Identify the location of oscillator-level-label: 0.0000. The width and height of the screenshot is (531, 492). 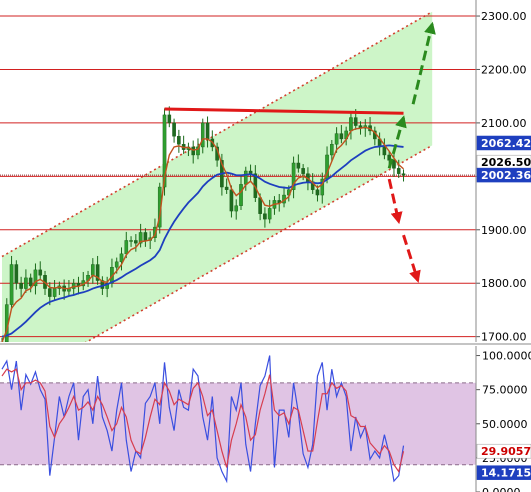
(501, 489).